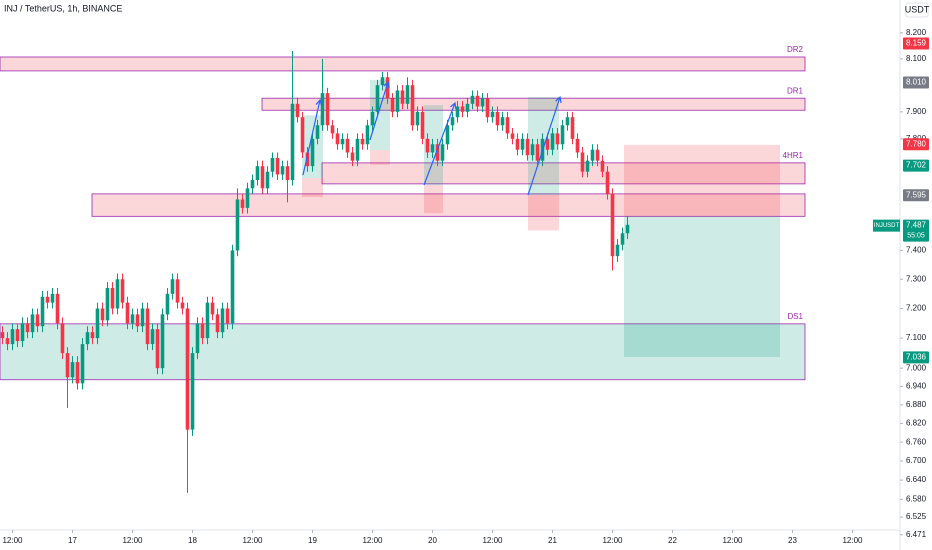 This screenshot has width=932, height=550. I want to click on y-tick-label: 6.880, so click(916, 404).